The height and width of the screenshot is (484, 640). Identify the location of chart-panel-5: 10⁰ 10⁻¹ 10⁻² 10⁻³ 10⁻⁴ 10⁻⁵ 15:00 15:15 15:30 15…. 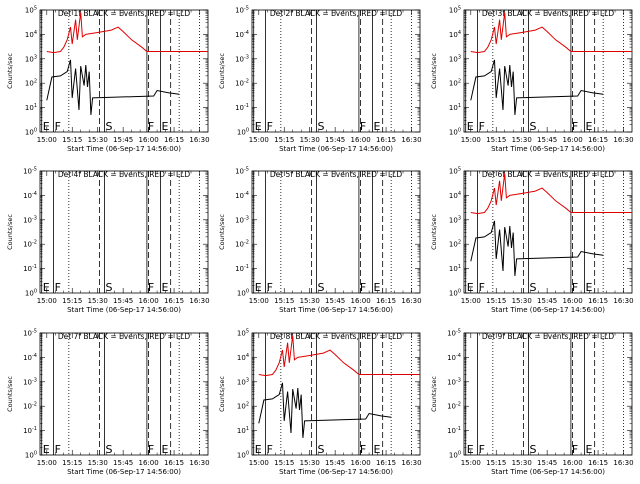
(320, 241).